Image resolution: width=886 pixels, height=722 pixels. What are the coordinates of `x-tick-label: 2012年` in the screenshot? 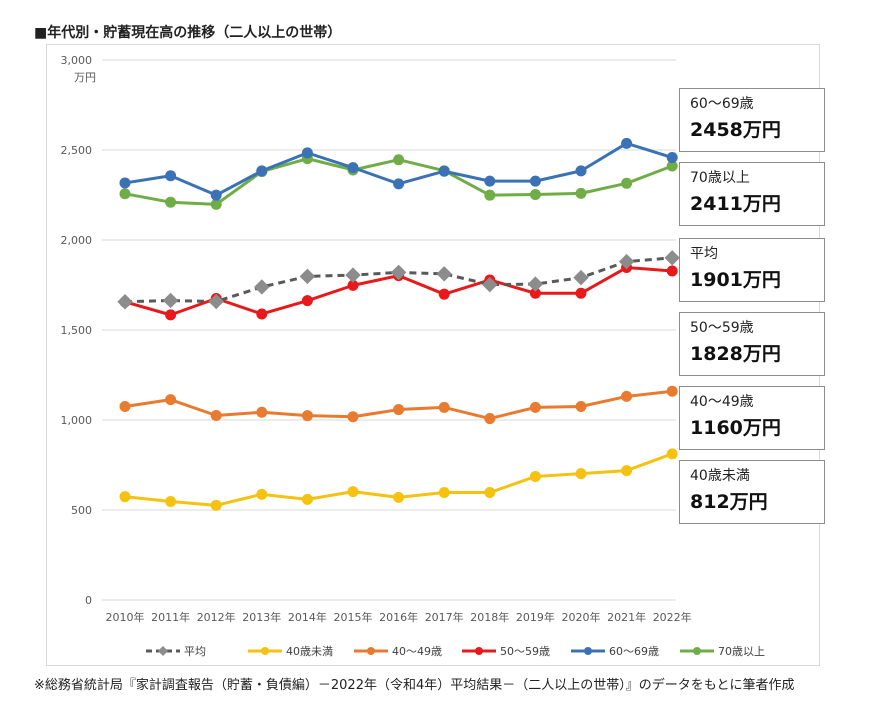 It's located at (216, 617).